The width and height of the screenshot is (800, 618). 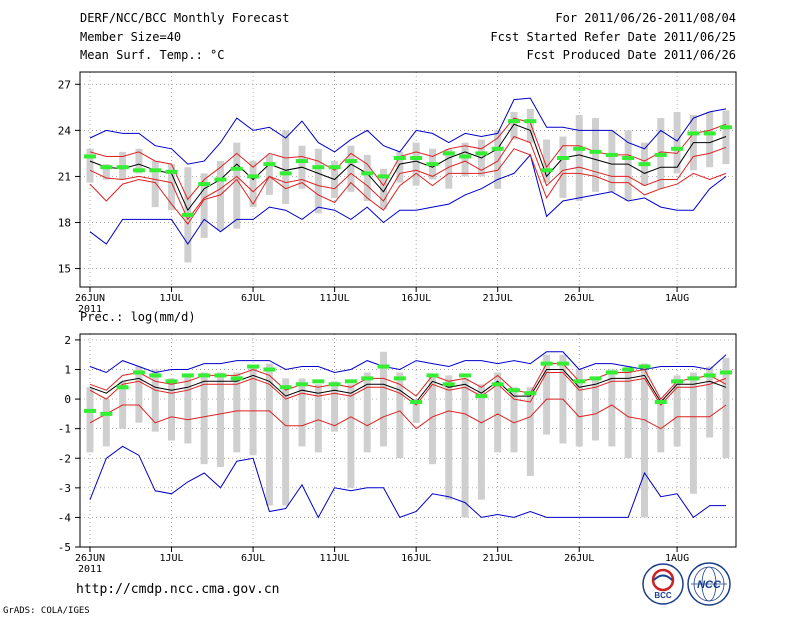 What do you see at coordinates (67, 340) in the screenshot?
I see `y-tick-label: 2` at bounding box center [67, 340].